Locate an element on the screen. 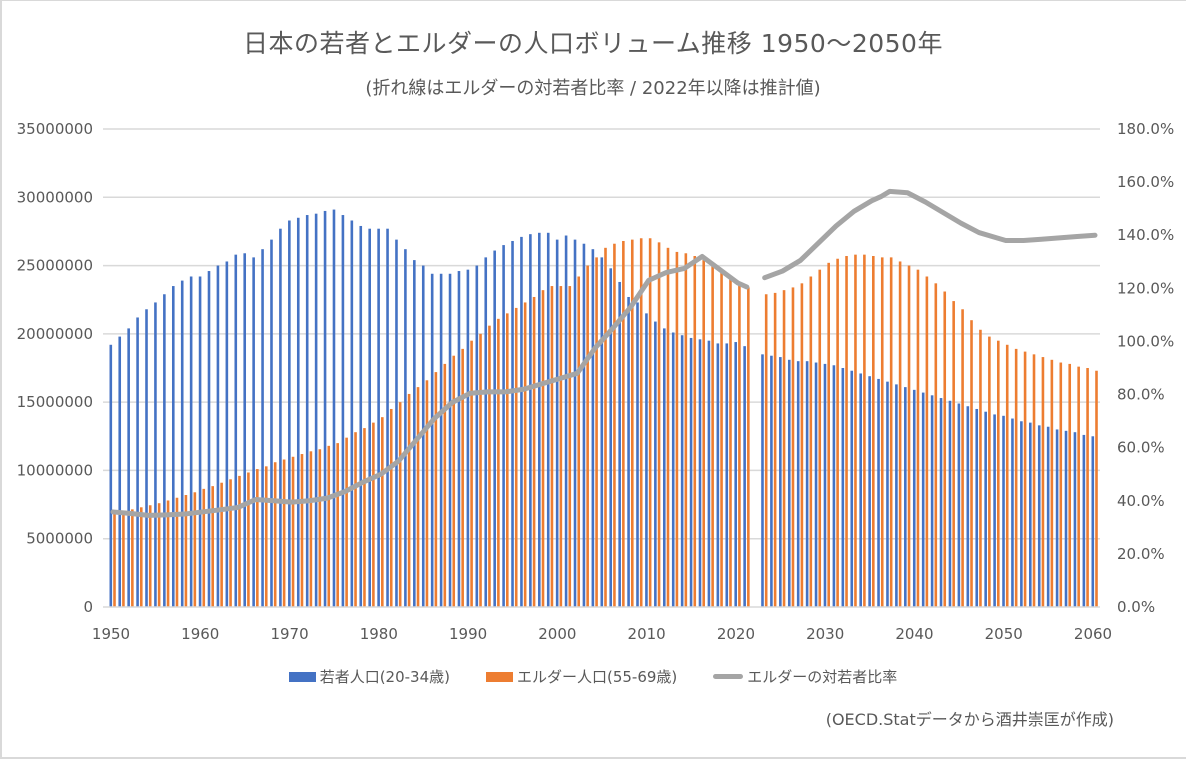 The height and width of the screenshot is (759, 1186). bar-elder-2002 is located at coordinates (578, 441).